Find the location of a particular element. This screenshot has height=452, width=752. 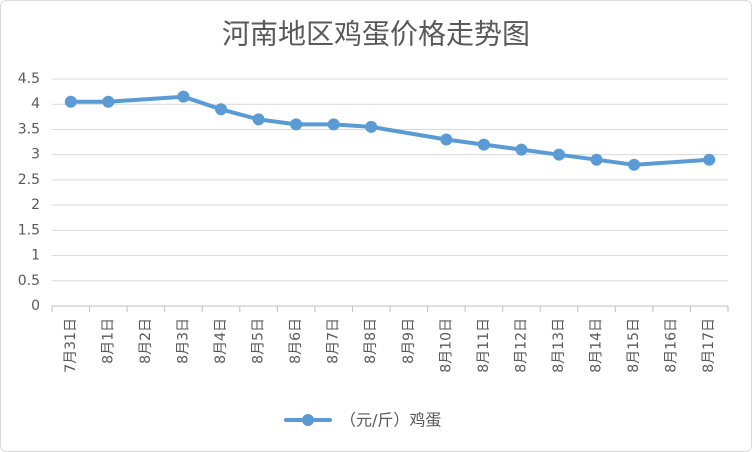

x-tick-label: 8月1日 is located at coordinates (108, 341).